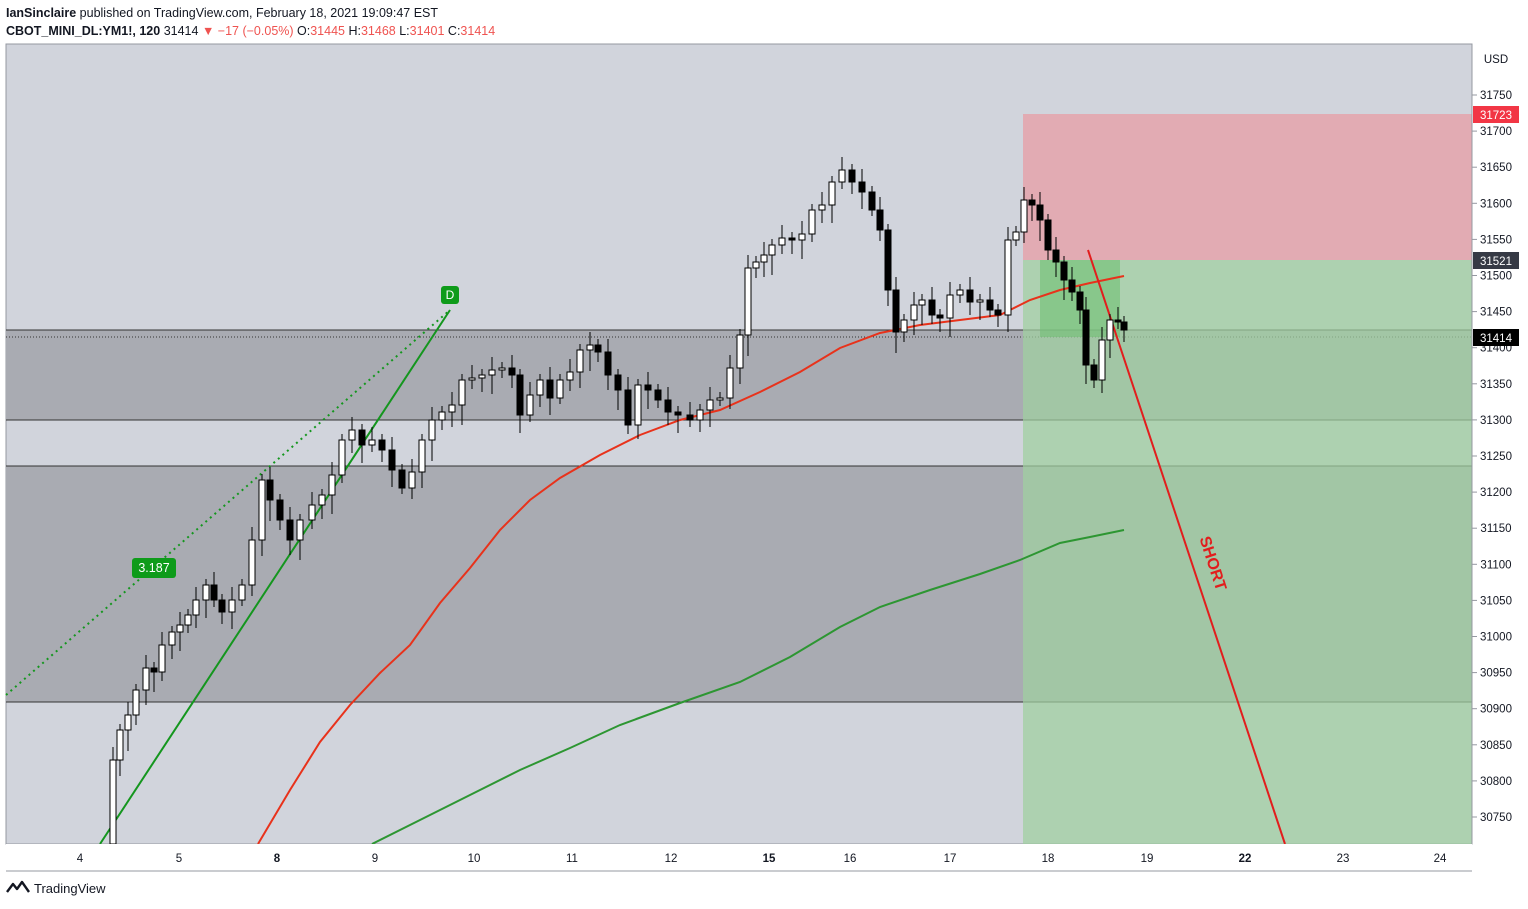 The width and height of the screenshot is (1528, 909). Describe the element at coordinates (83, 31) in the screenshot. I see `symbol-label: CBOT_MINI_DL:YM1!, 120` at that location.